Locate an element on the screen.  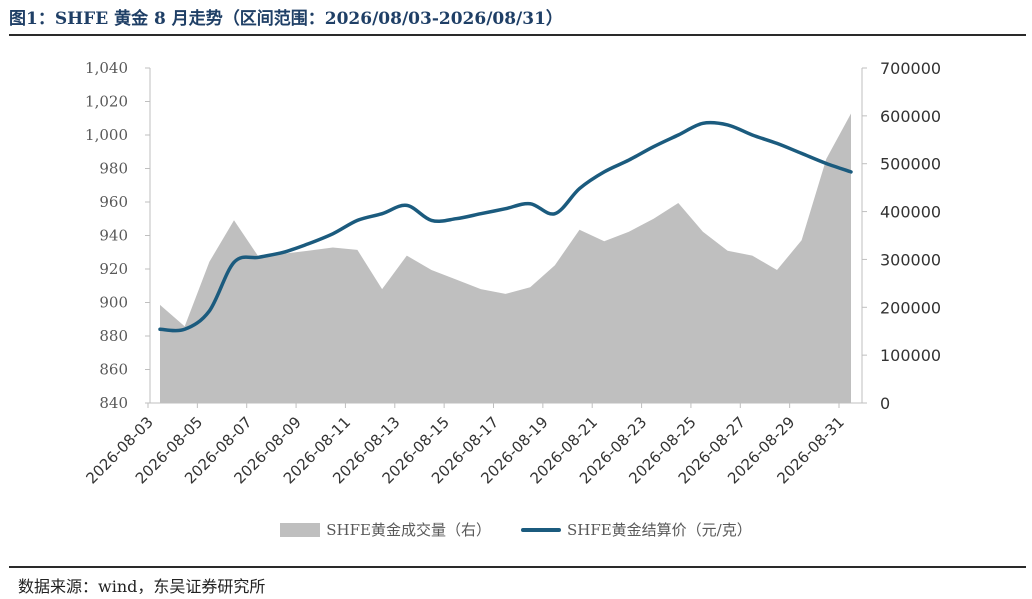
left-tick-label: 1,040 is located at coordinates (106, 68).